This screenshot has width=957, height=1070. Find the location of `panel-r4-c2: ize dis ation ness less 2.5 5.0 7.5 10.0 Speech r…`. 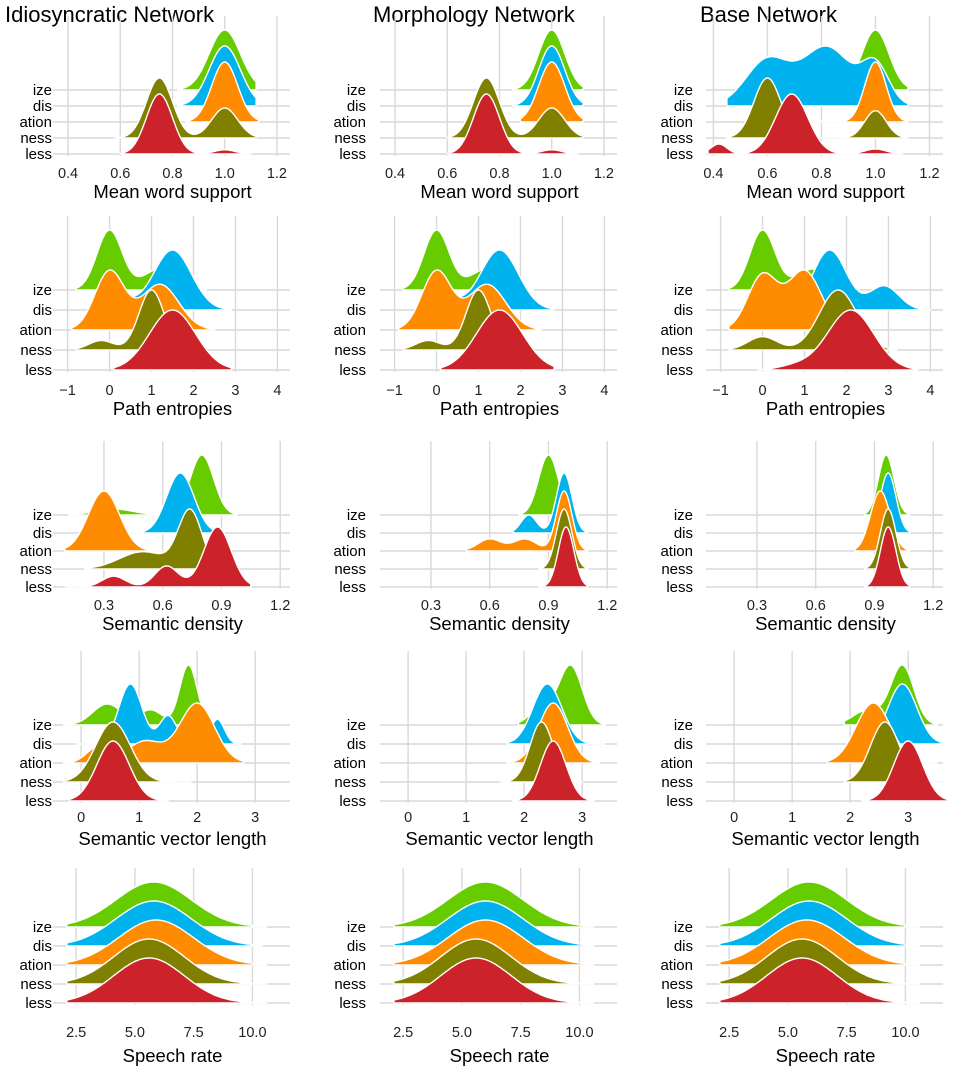

panel-r4-c2: ize dis ation ness less 2.5 5.0 7.5 10.0 Speech r… is located at coordinates (801, 967).